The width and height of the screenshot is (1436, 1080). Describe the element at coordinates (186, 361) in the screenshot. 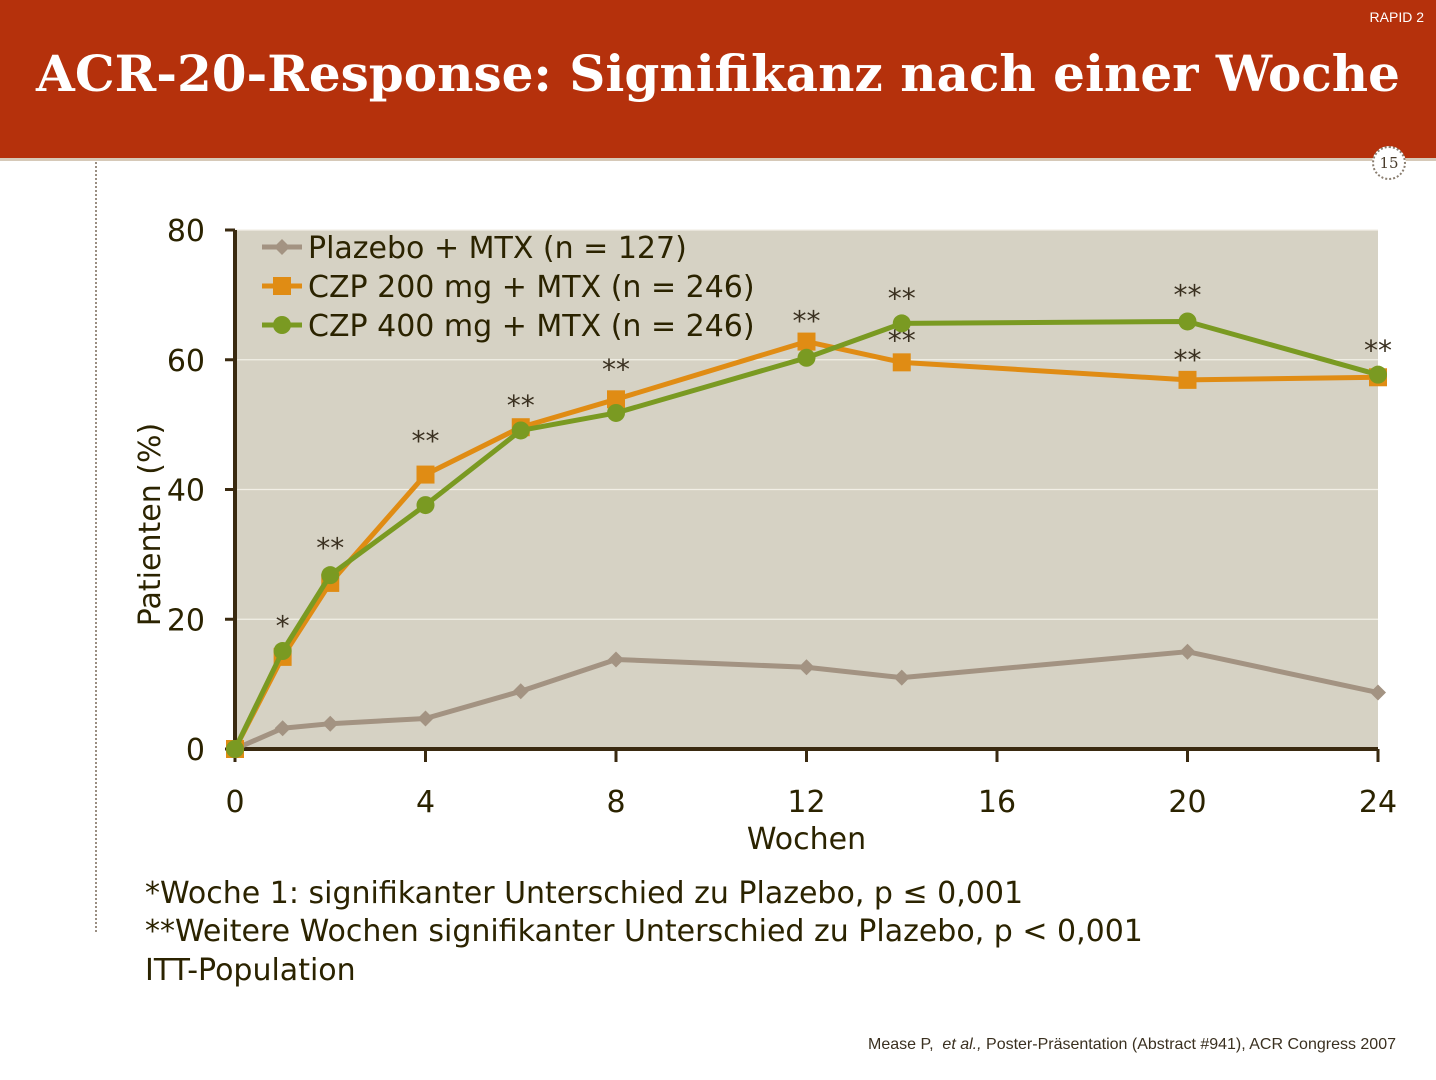

I see `y-tick-label: 60` at that location.